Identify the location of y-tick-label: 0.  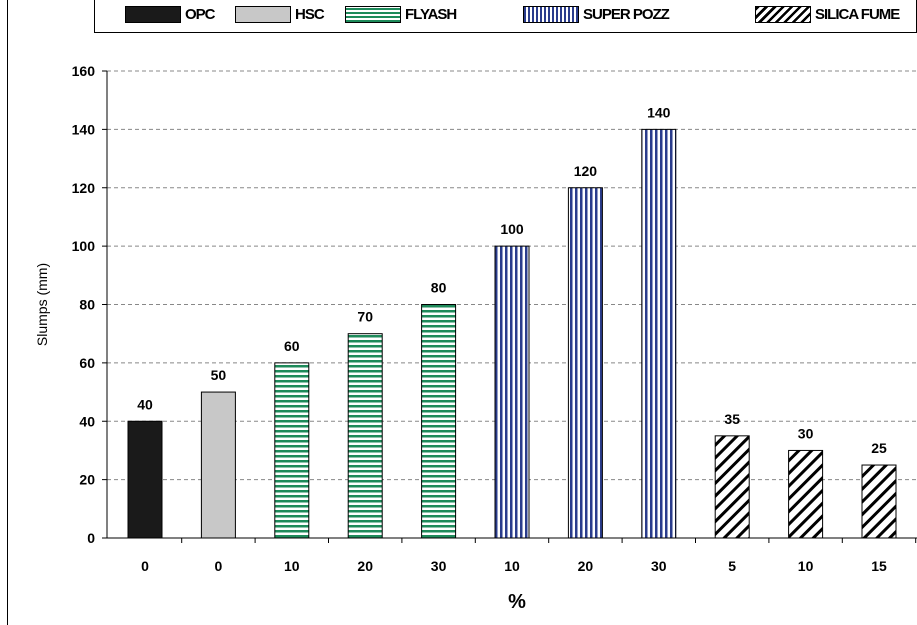
(91, 538).